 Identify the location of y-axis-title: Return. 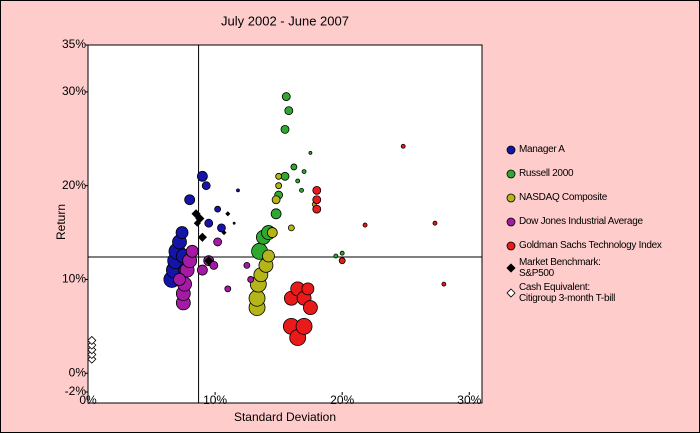
(61, 222).